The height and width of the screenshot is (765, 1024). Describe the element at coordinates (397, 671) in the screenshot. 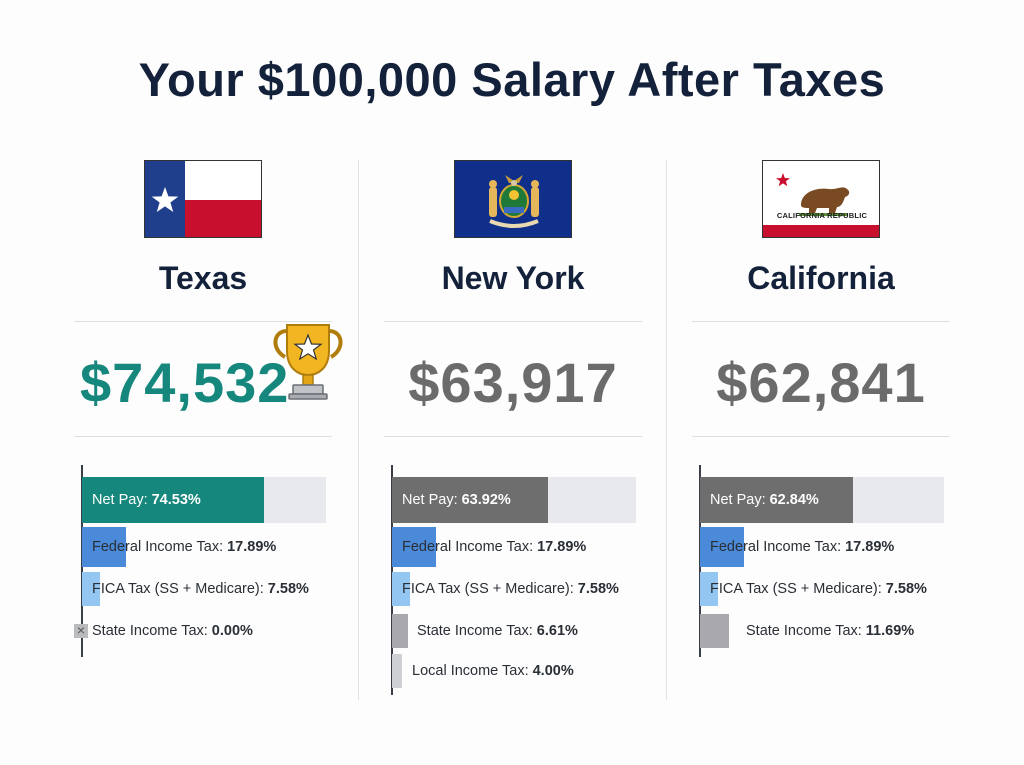

I see `bar-fill-local` at that location.